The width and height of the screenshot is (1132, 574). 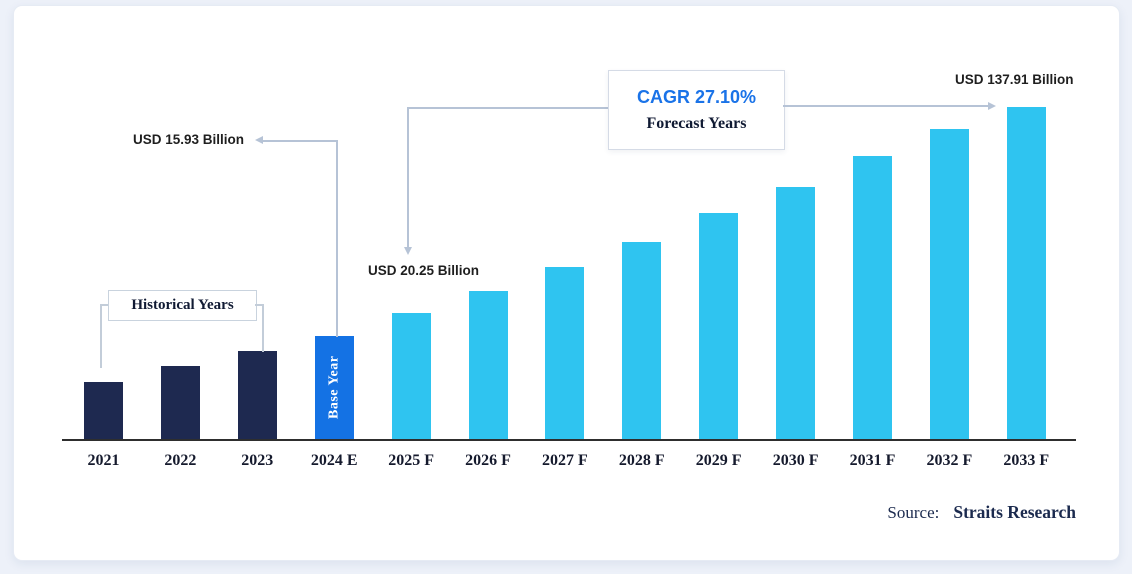 I want to click on bar-2028-f, so click(x=642, y=340).